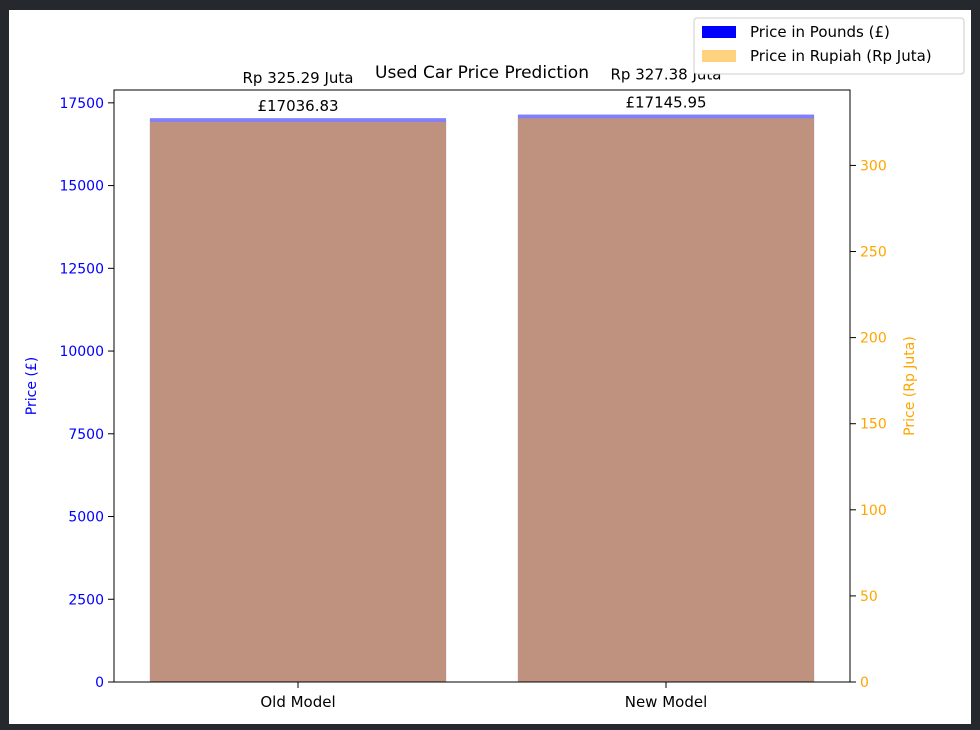 This screenshot has width=980, height=730. Describe the element at coordinates (86, 518) in the screenshot. I see `y-tick-left-label: 5000` at that location.